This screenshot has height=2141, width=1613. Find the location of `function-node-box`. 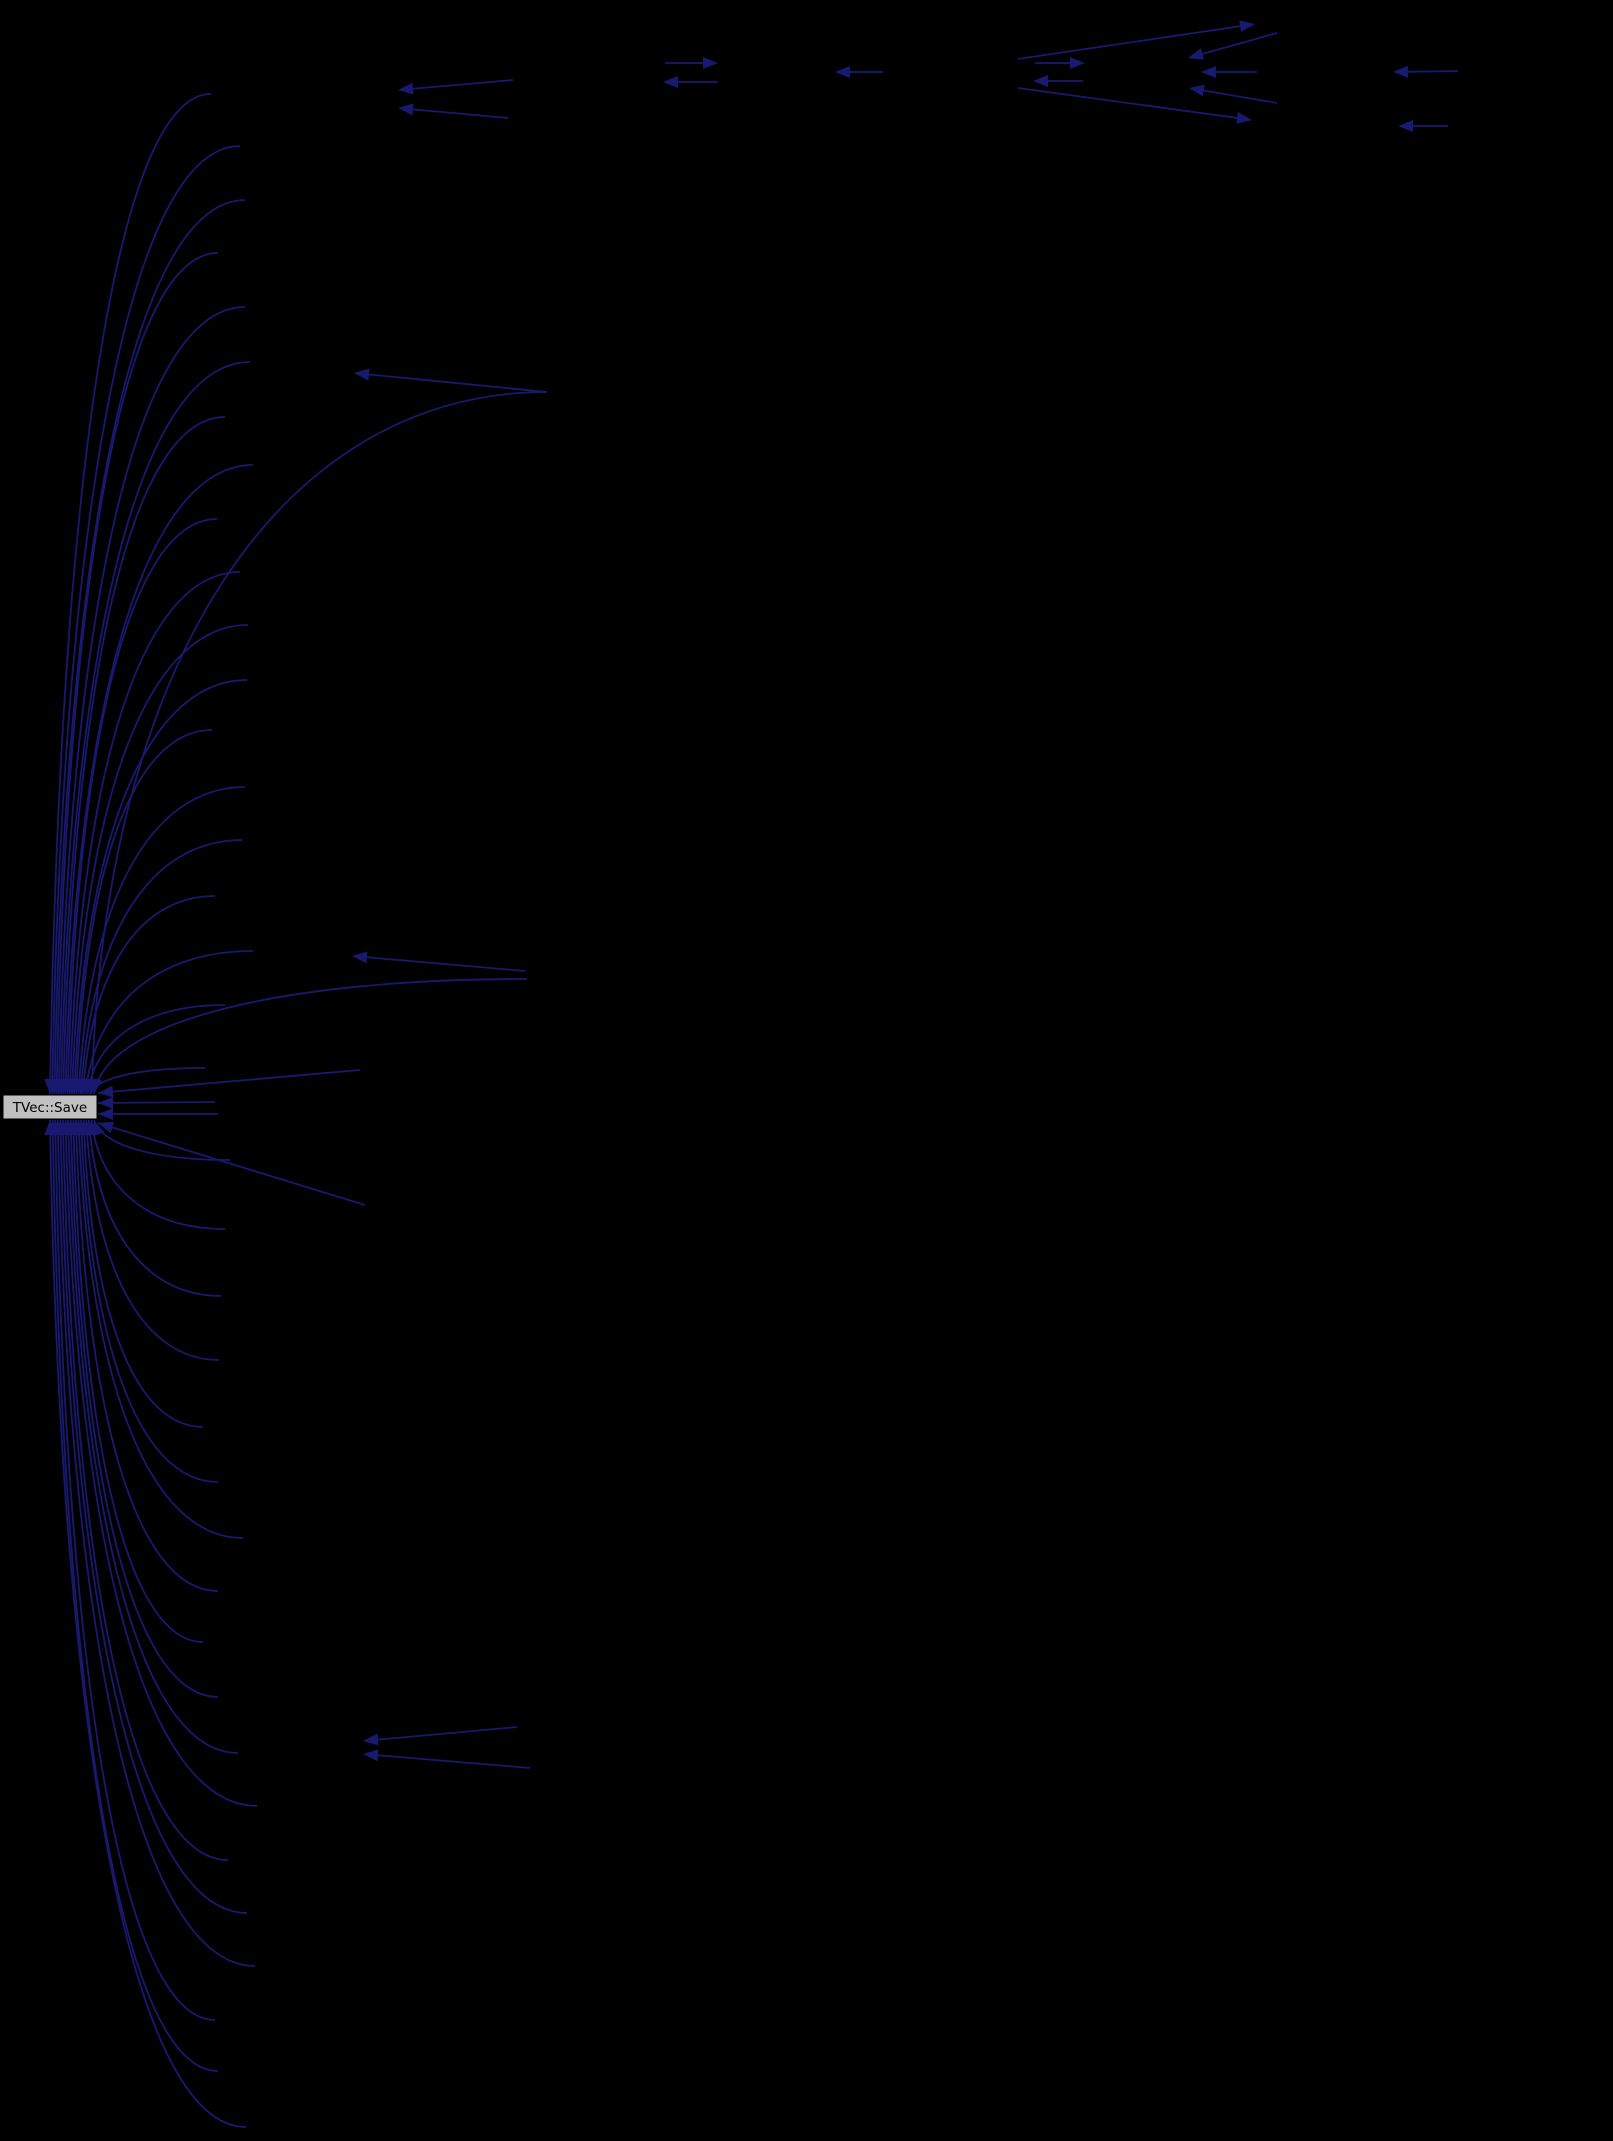

function-node-box is located at coordinates (50, 1107).